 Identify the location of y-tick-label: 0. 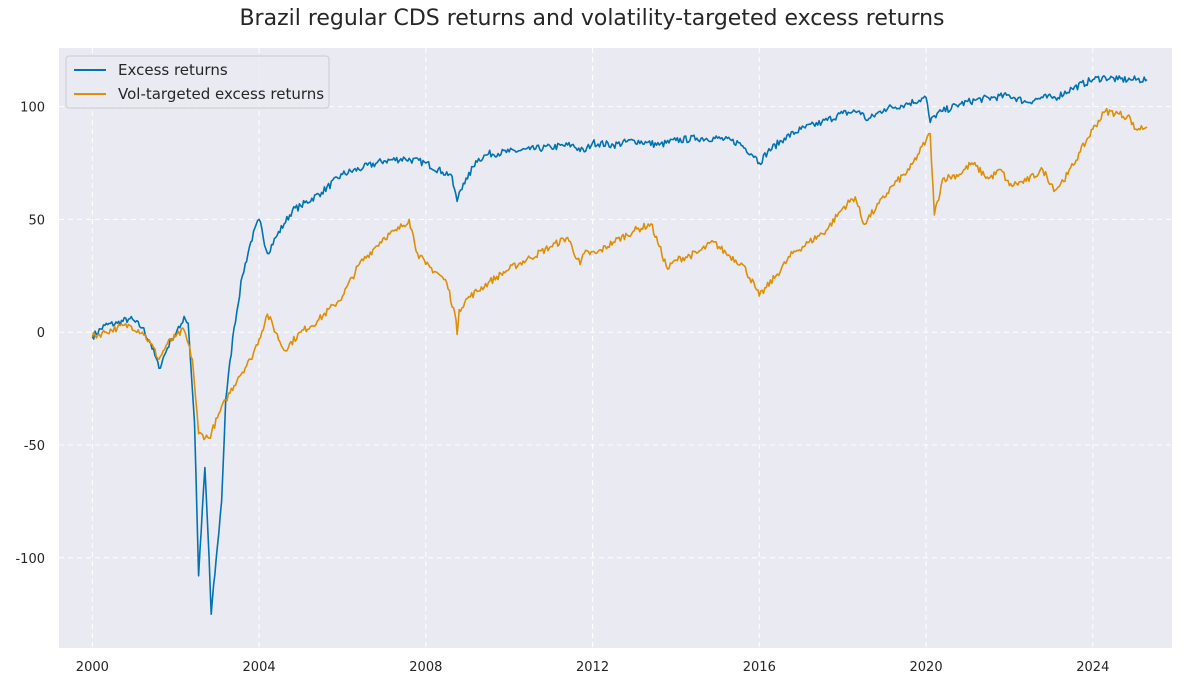
(41, 333).